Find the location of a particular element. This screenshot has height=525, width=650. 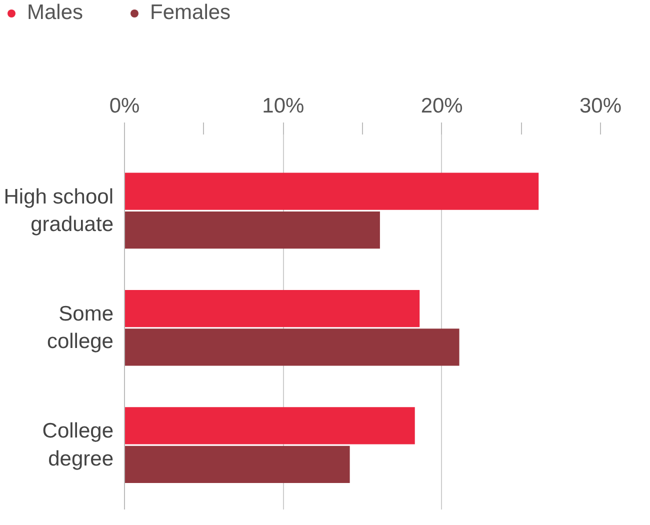

y-tick-label: College degree is located at coordinates (78, 445).